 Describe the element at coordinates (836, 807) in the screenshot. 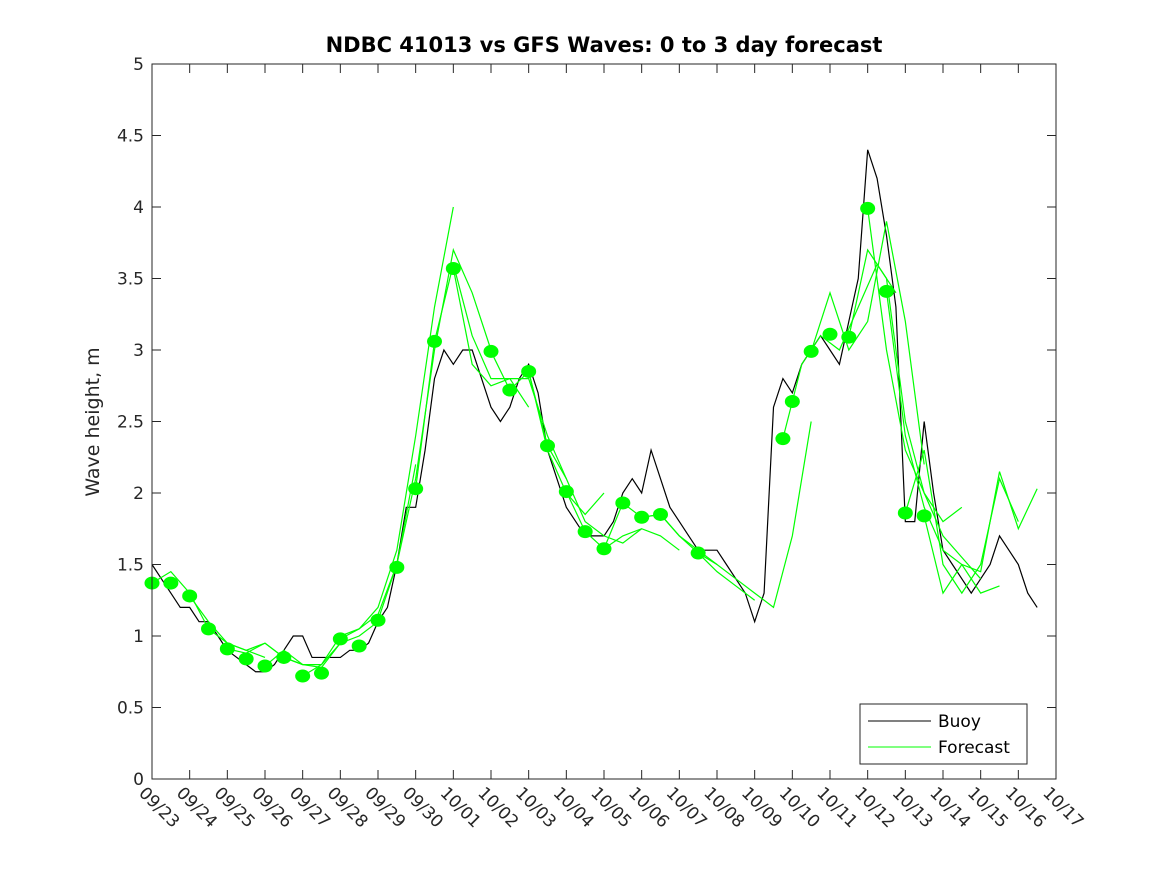

I see `x-tick-label: 10/11` at that location.